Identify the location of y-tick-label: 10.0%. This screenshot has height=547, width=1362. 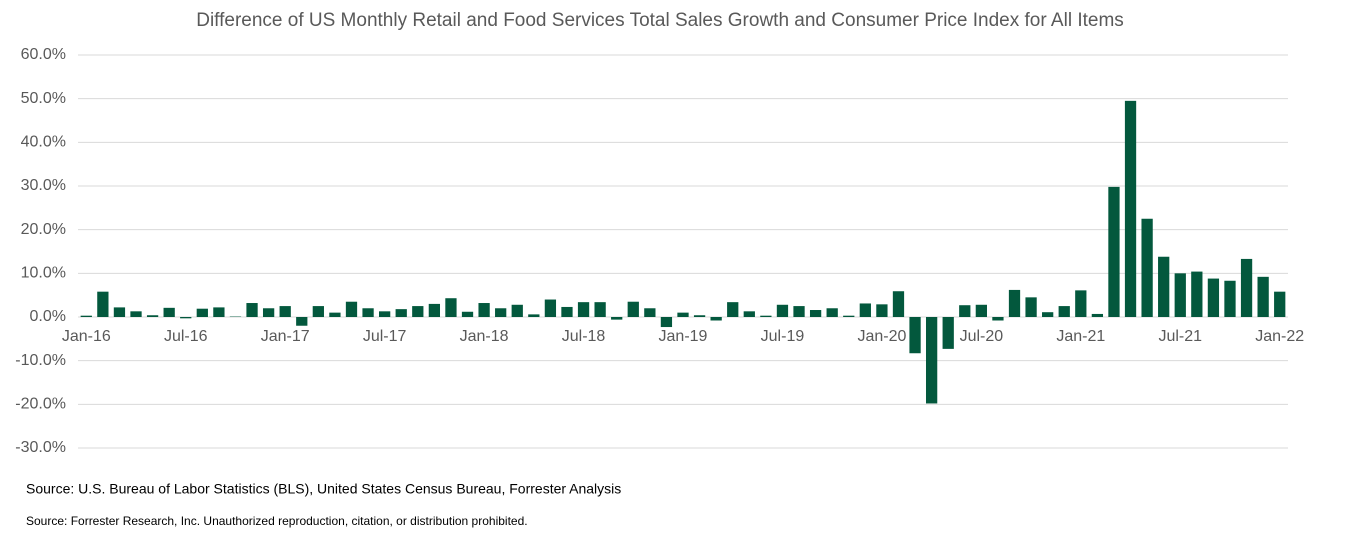
(43, 273).